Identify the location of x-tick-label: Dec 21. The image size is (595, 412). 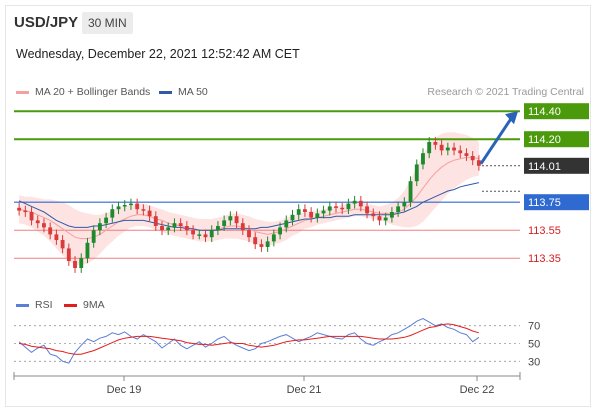
(304, 390).